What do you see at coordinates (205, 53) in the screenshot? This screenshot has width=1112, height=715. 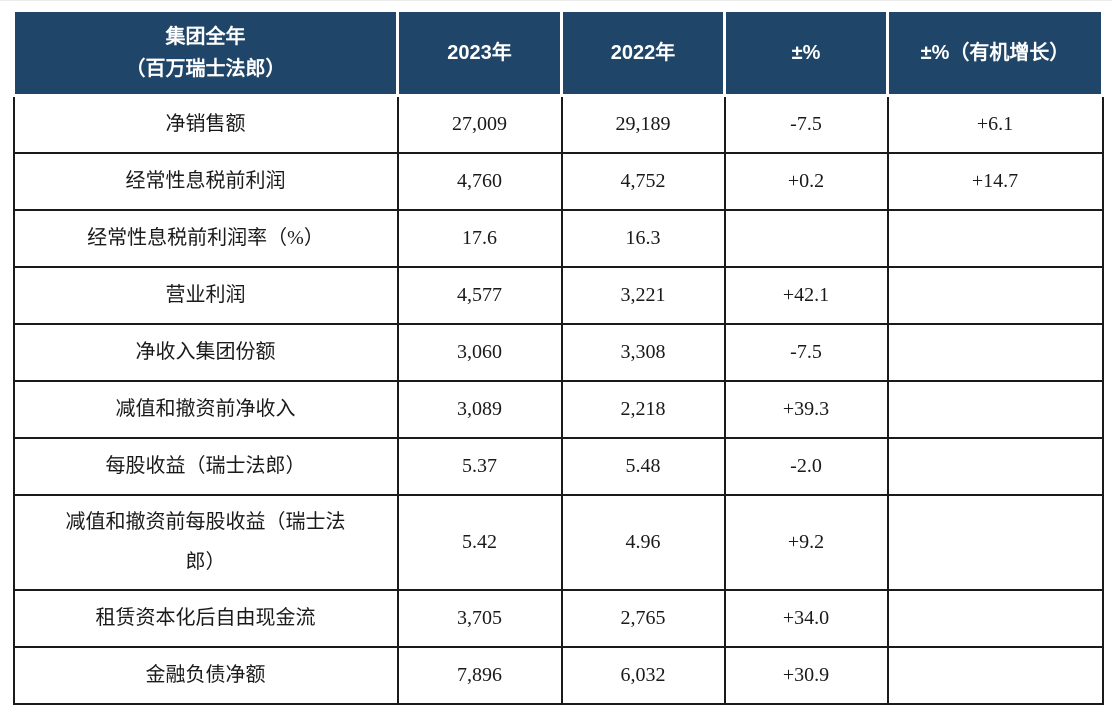 I see `header-group-metric: 集团全年 （百万瑞士法郎）` at bounding box center [205, 53].